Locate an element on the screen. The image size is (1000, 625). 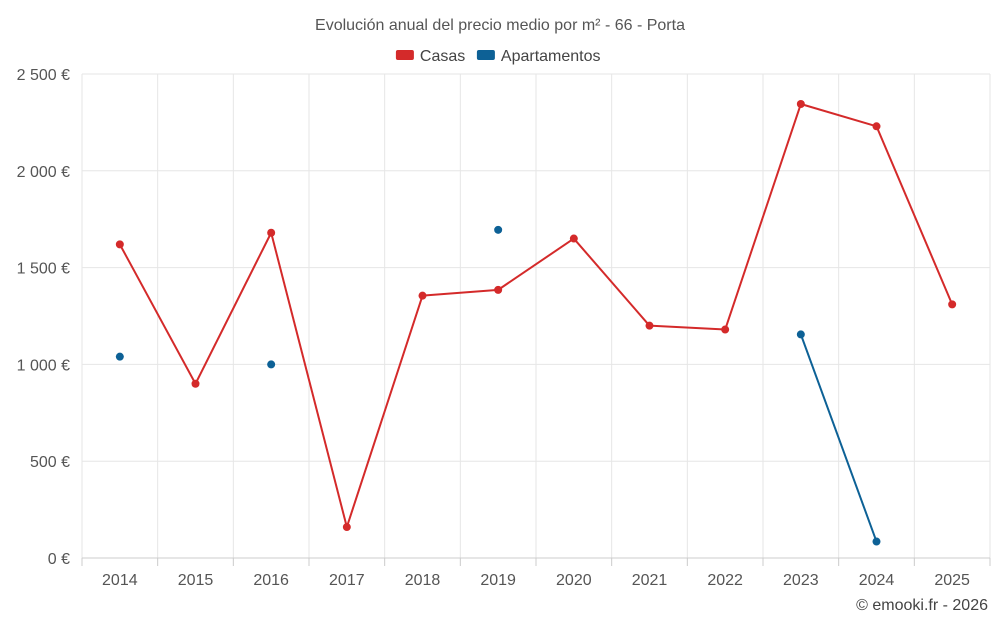
y-tick-label: 500 € is located at coordinates (50, 462).